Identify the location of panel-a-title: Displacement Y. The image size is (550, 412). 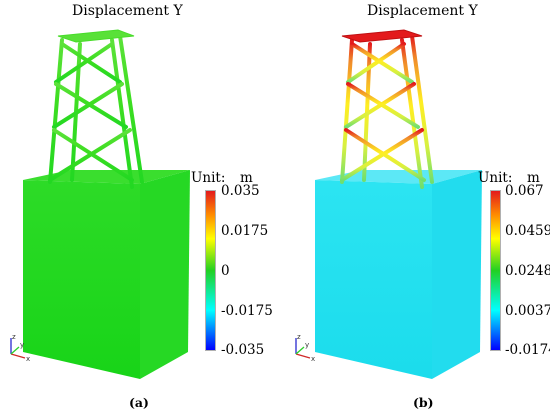
(127, 11).